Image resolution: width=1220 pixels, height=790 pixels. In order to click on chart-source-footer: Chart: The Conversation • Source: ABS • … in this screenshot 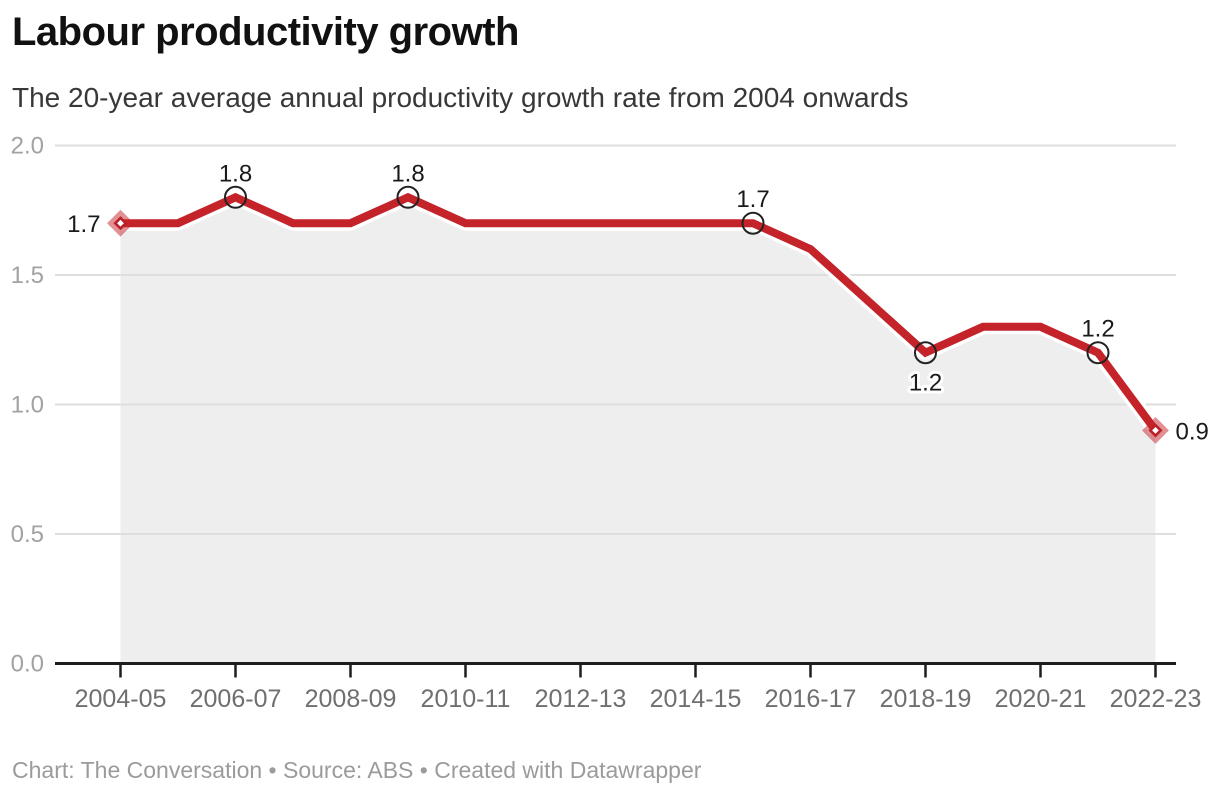, I will do `click(357, 770)`.